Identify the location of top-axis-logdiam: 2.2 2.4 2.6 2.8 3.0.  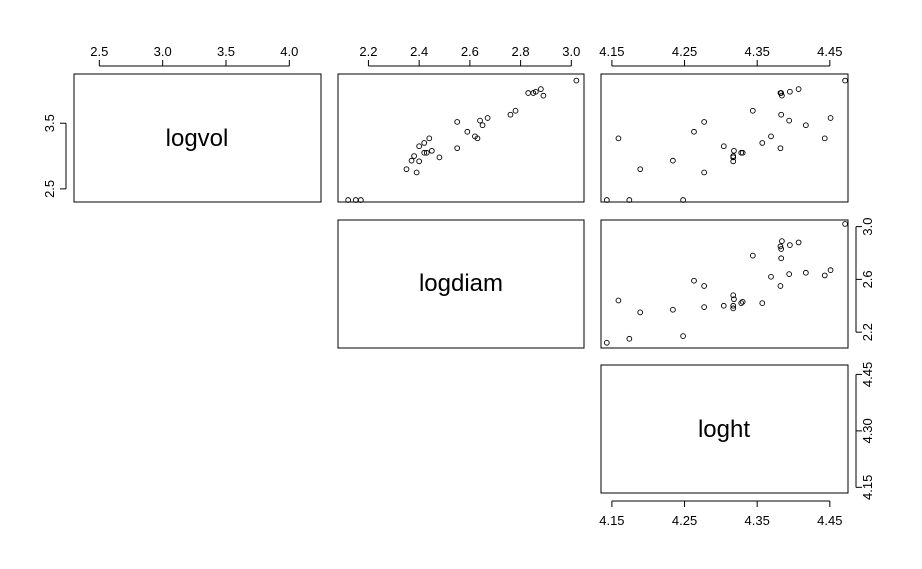
(469, 55).